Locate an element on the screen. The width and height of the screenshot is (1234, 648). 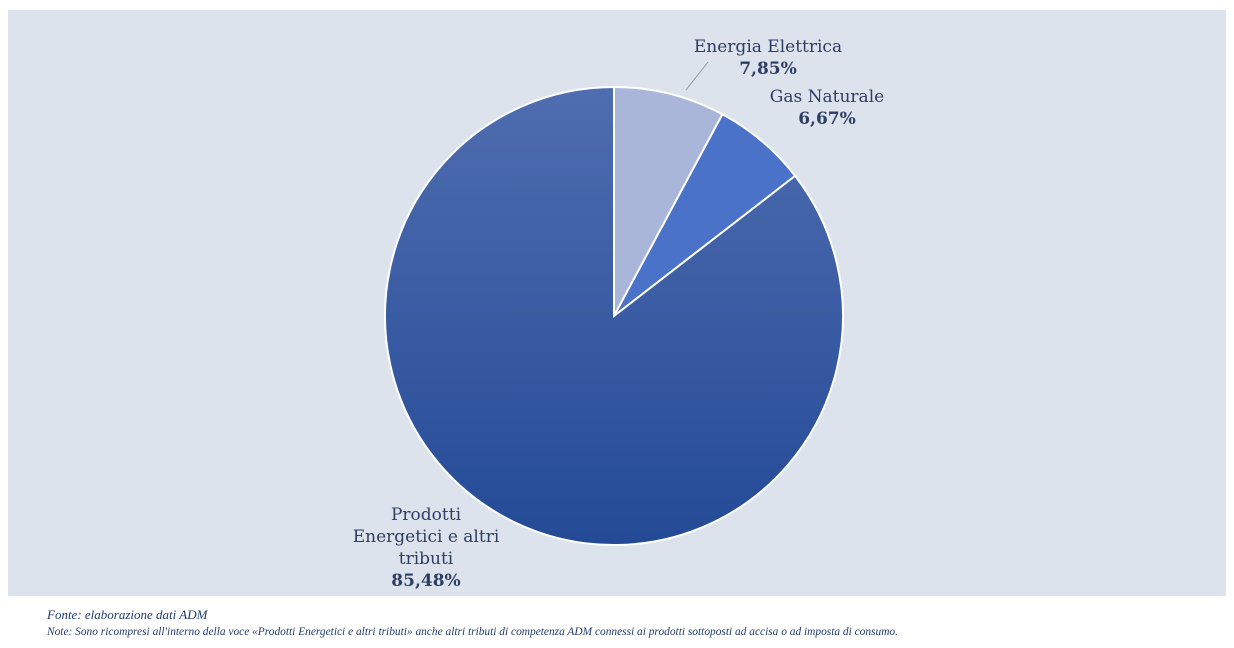
slice-label-line: tributi is located at coordinates (426, 559).